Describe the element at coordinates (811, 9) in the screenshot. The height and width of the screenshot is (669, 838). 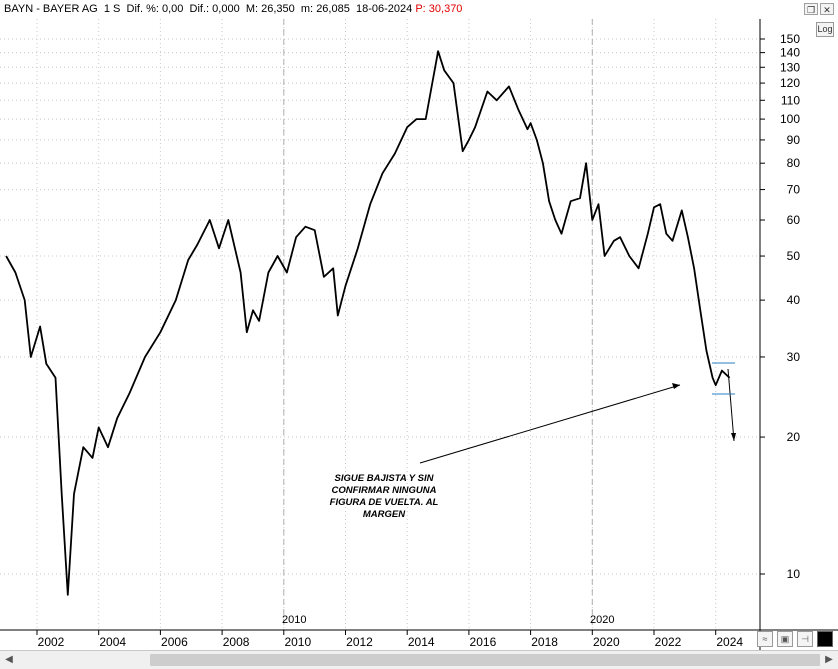
I see `restore-icon: ❐` at that location.